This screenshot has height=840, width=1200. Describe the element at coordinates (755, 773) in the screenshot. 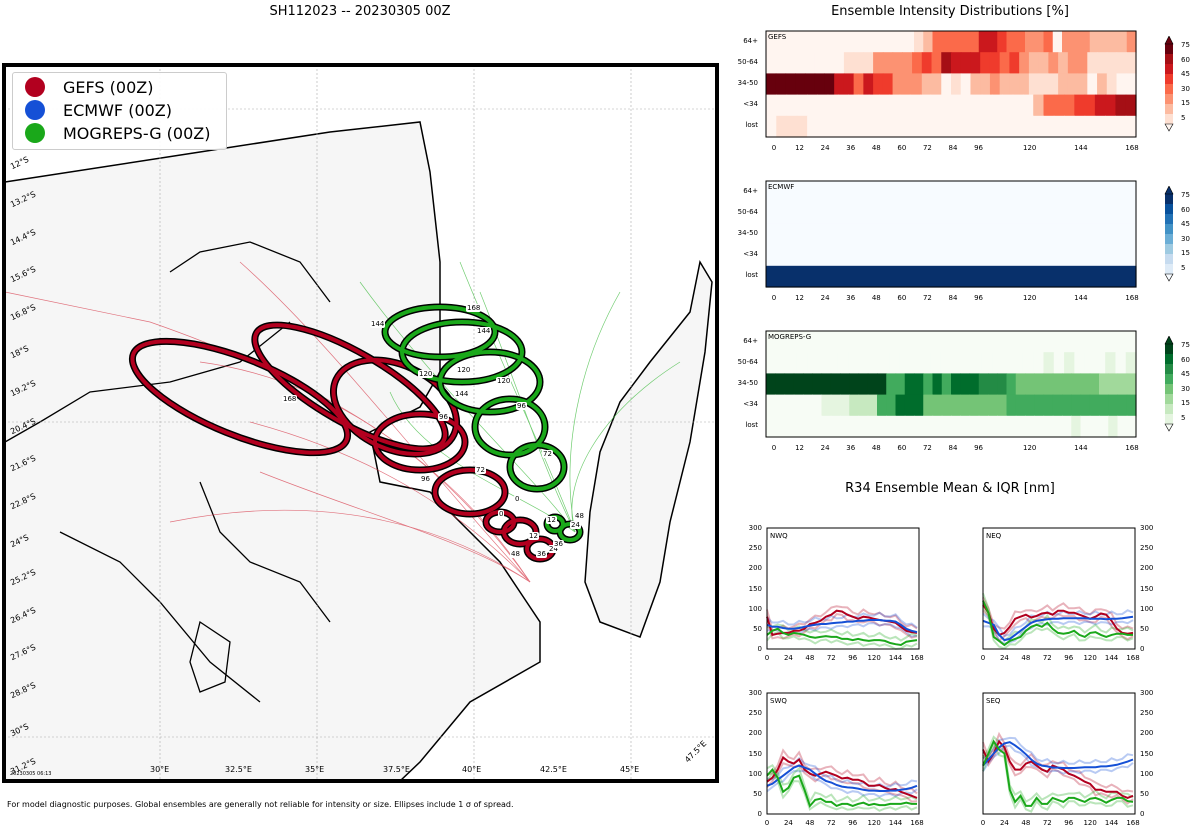

I see `r34-y-tick: 100` at that location.